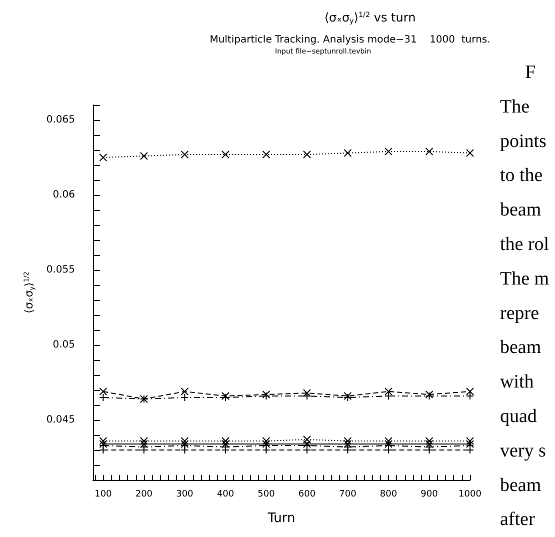 The height and width of the screenshot is (537, 555). What do you see at coordinates (525, 244) in the screenshot?
I see `text: the rol` at bounding box center [525, 244].